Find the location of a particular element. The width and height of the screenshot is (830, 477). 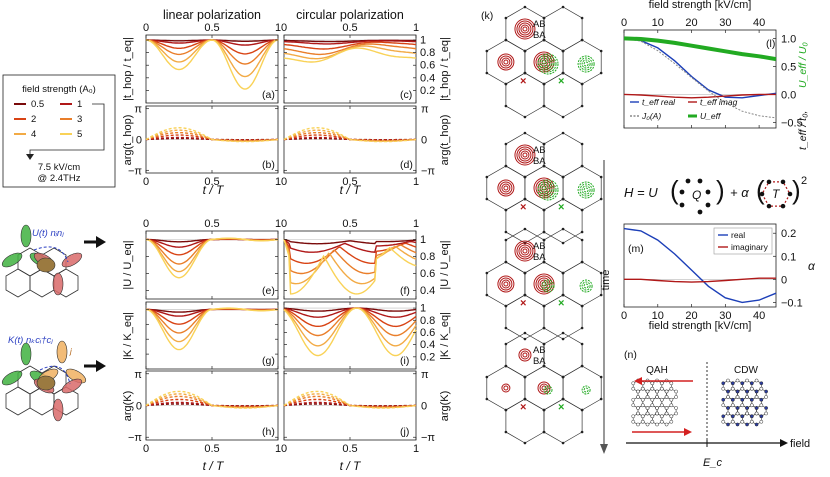

panel-label-f: (f) is located at coordinates (405, 291).